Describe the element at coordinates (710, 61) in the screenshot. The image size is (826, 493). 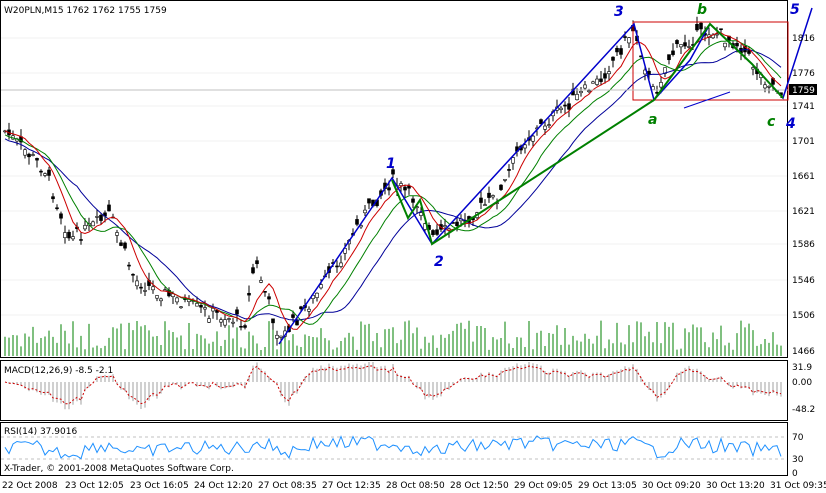
I see `correction-box` at that location.